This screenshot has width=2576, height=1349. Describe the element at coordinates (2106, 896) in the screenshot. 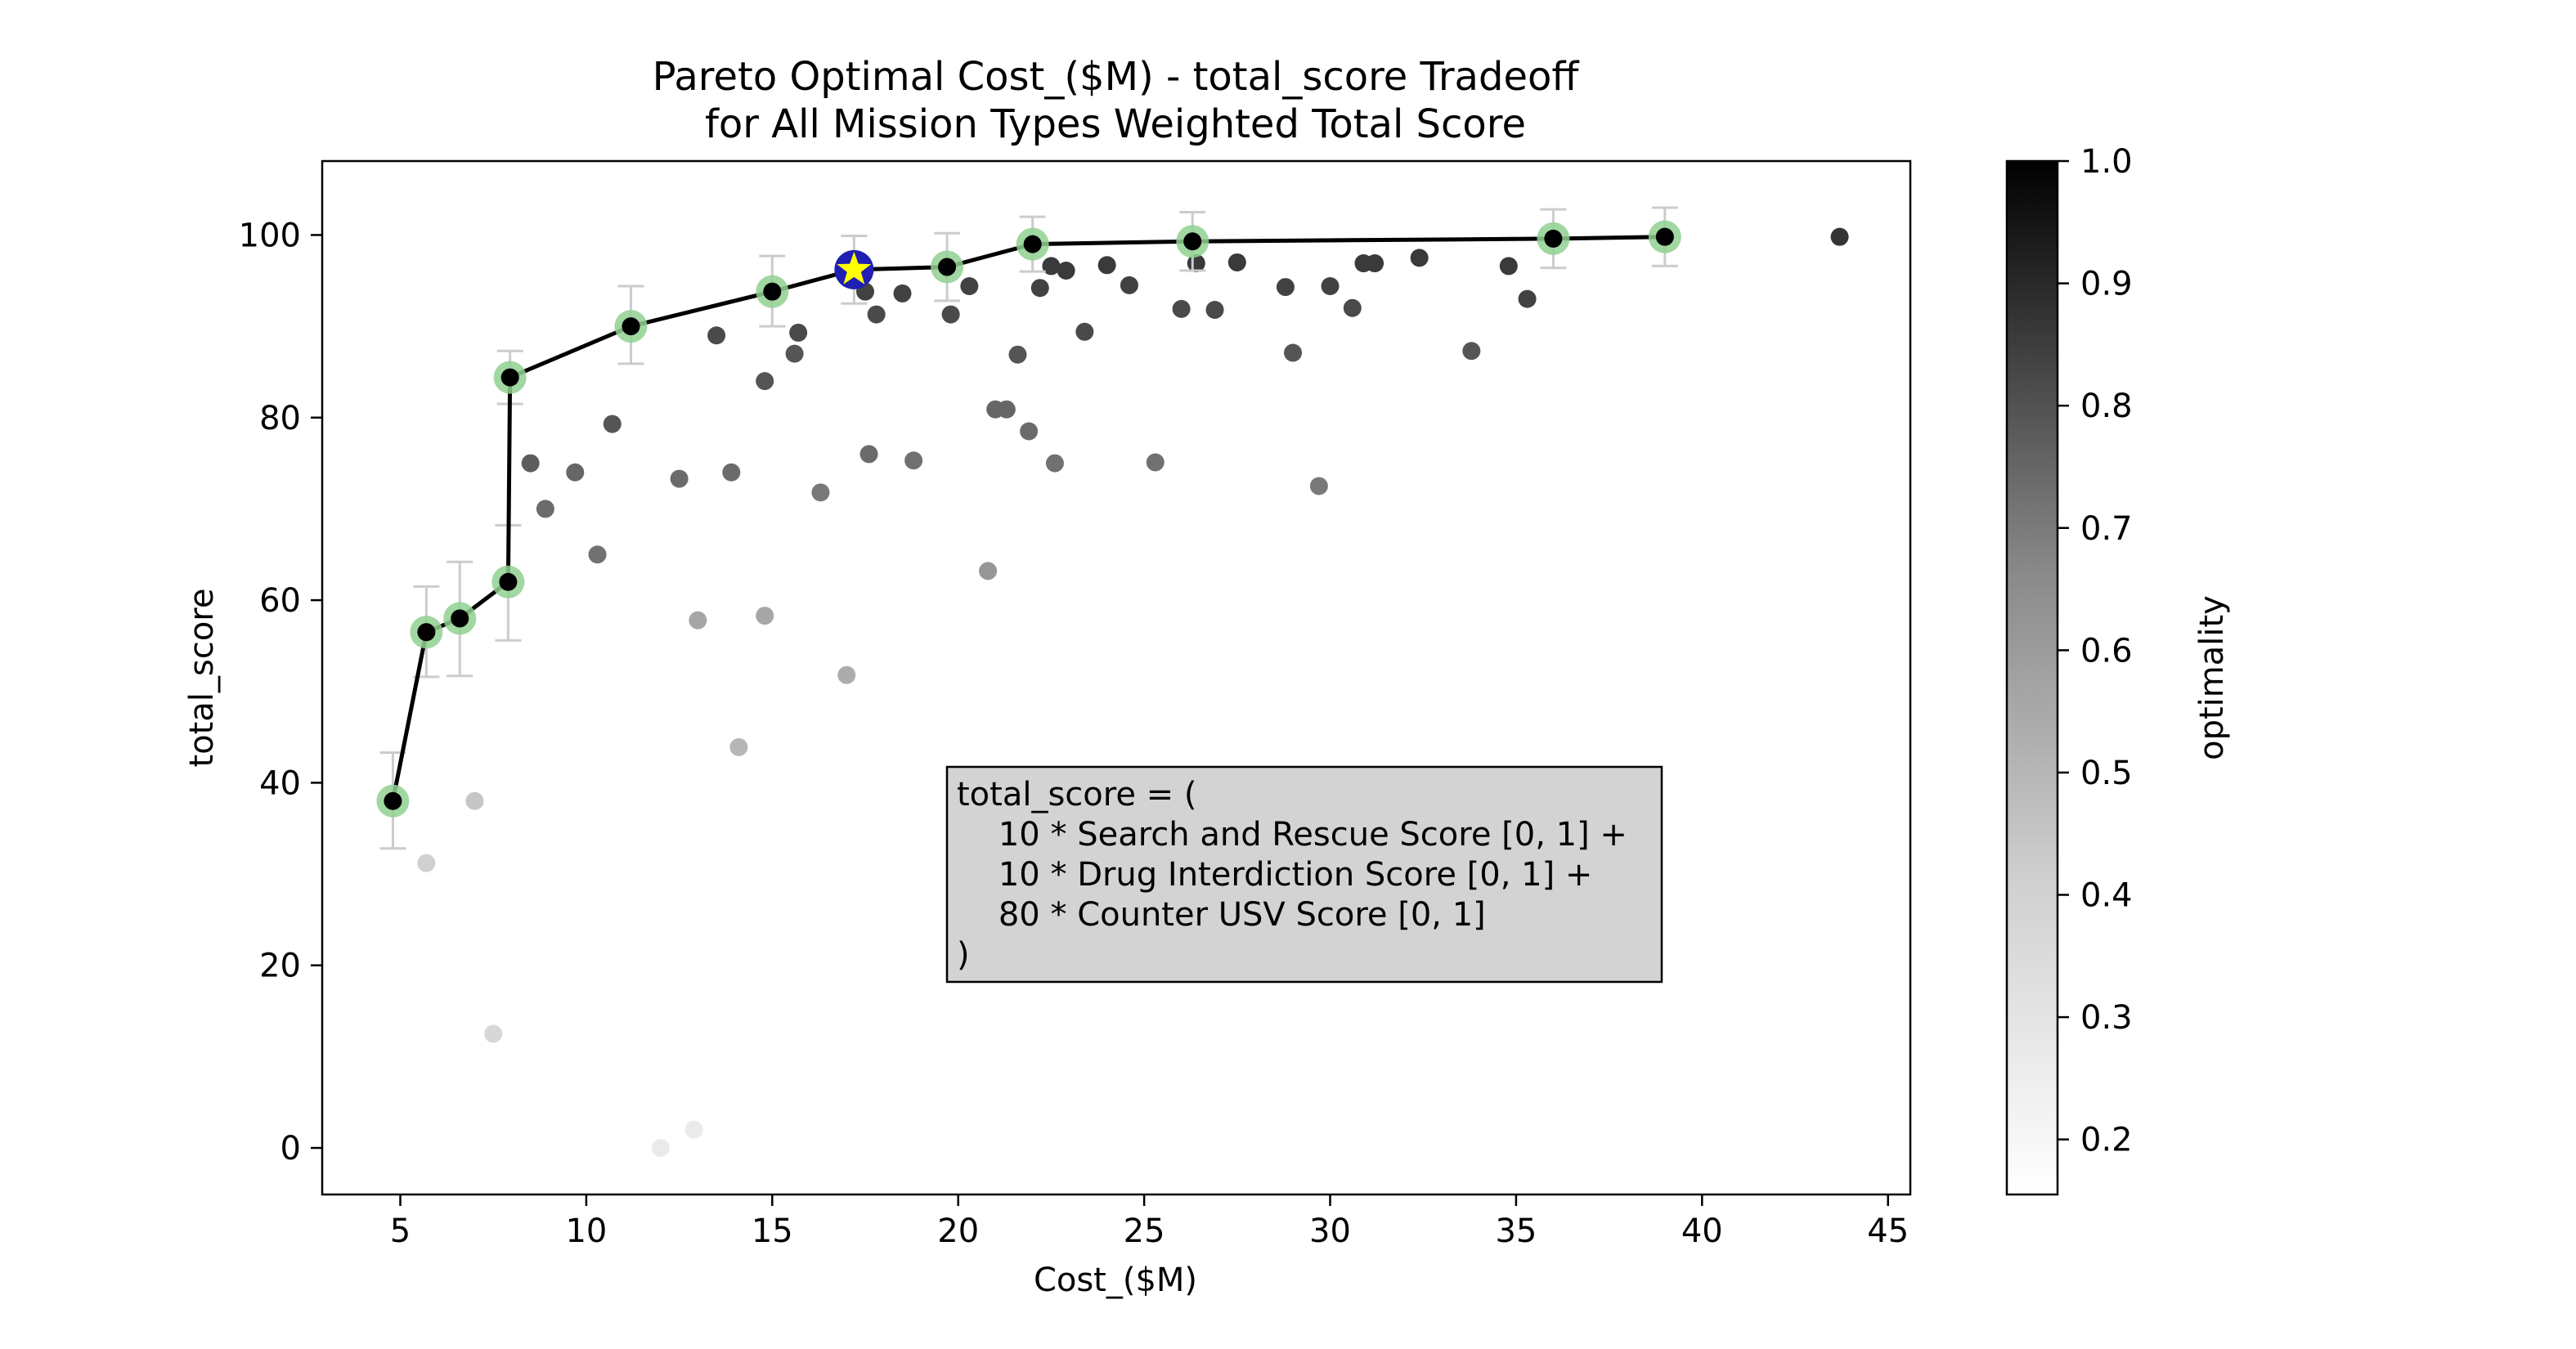

I see `colorbar-tick-label: 0.4` at that location.